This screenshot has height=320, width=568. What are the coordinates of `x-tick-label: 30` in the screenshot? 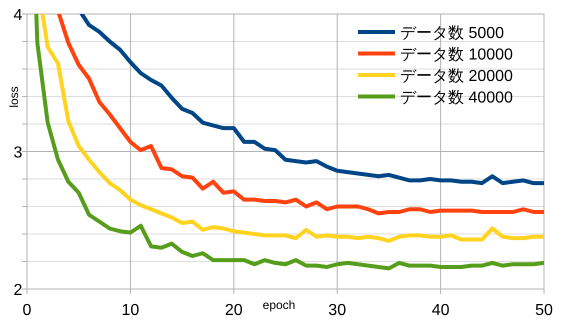 It's located at (337, 310).